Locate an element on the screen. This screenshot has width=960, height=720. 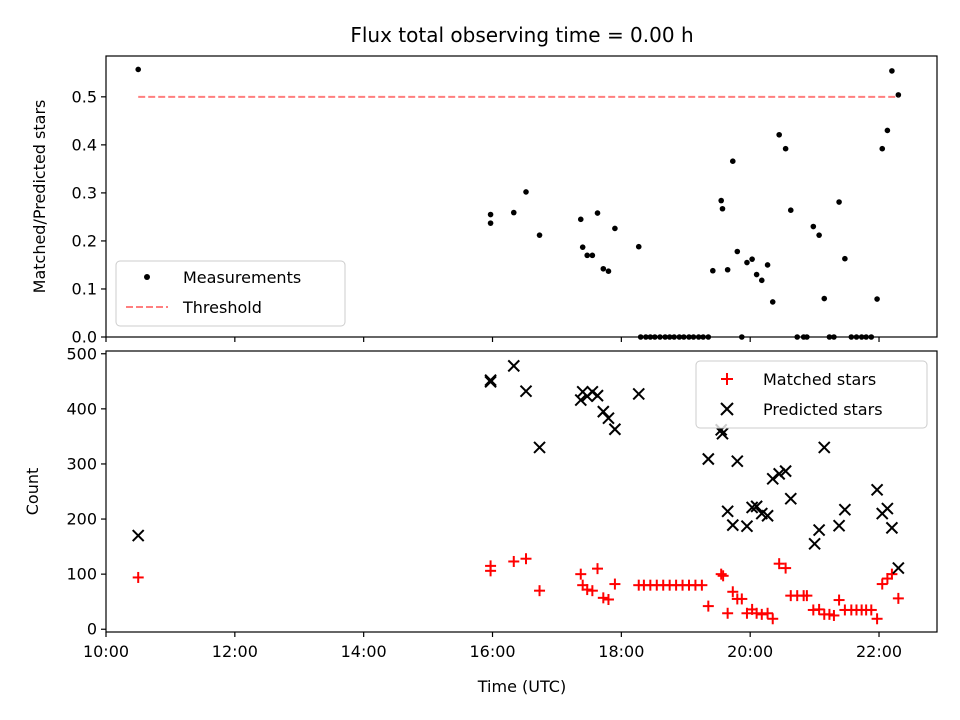
top-legend: Measurements Threshold is located at coordinates (230, 293).